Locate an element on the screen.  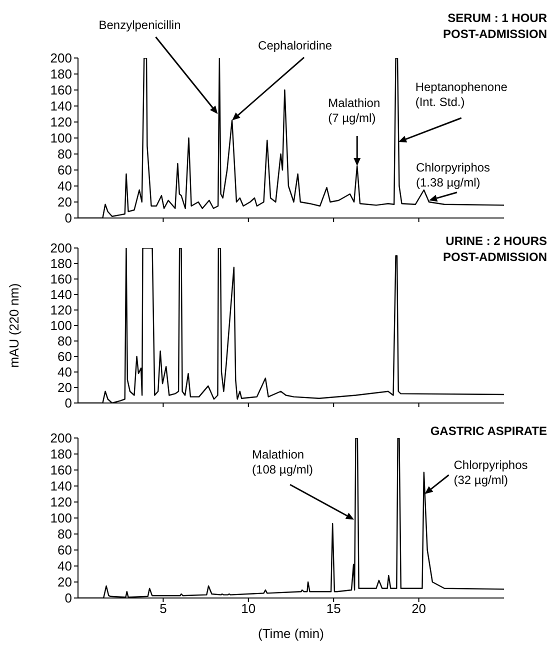
chart-title: SERUM : 1 HOUR POST-ADMISSION is located at coordinates (495, 26).